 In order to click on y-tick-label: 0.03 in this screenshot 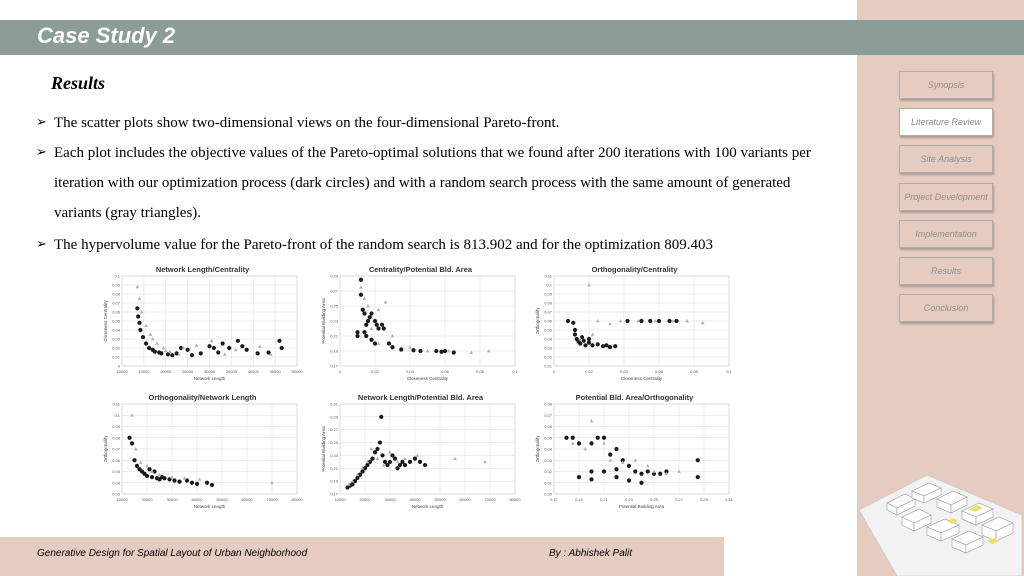, I will do `click(548, 460)`.